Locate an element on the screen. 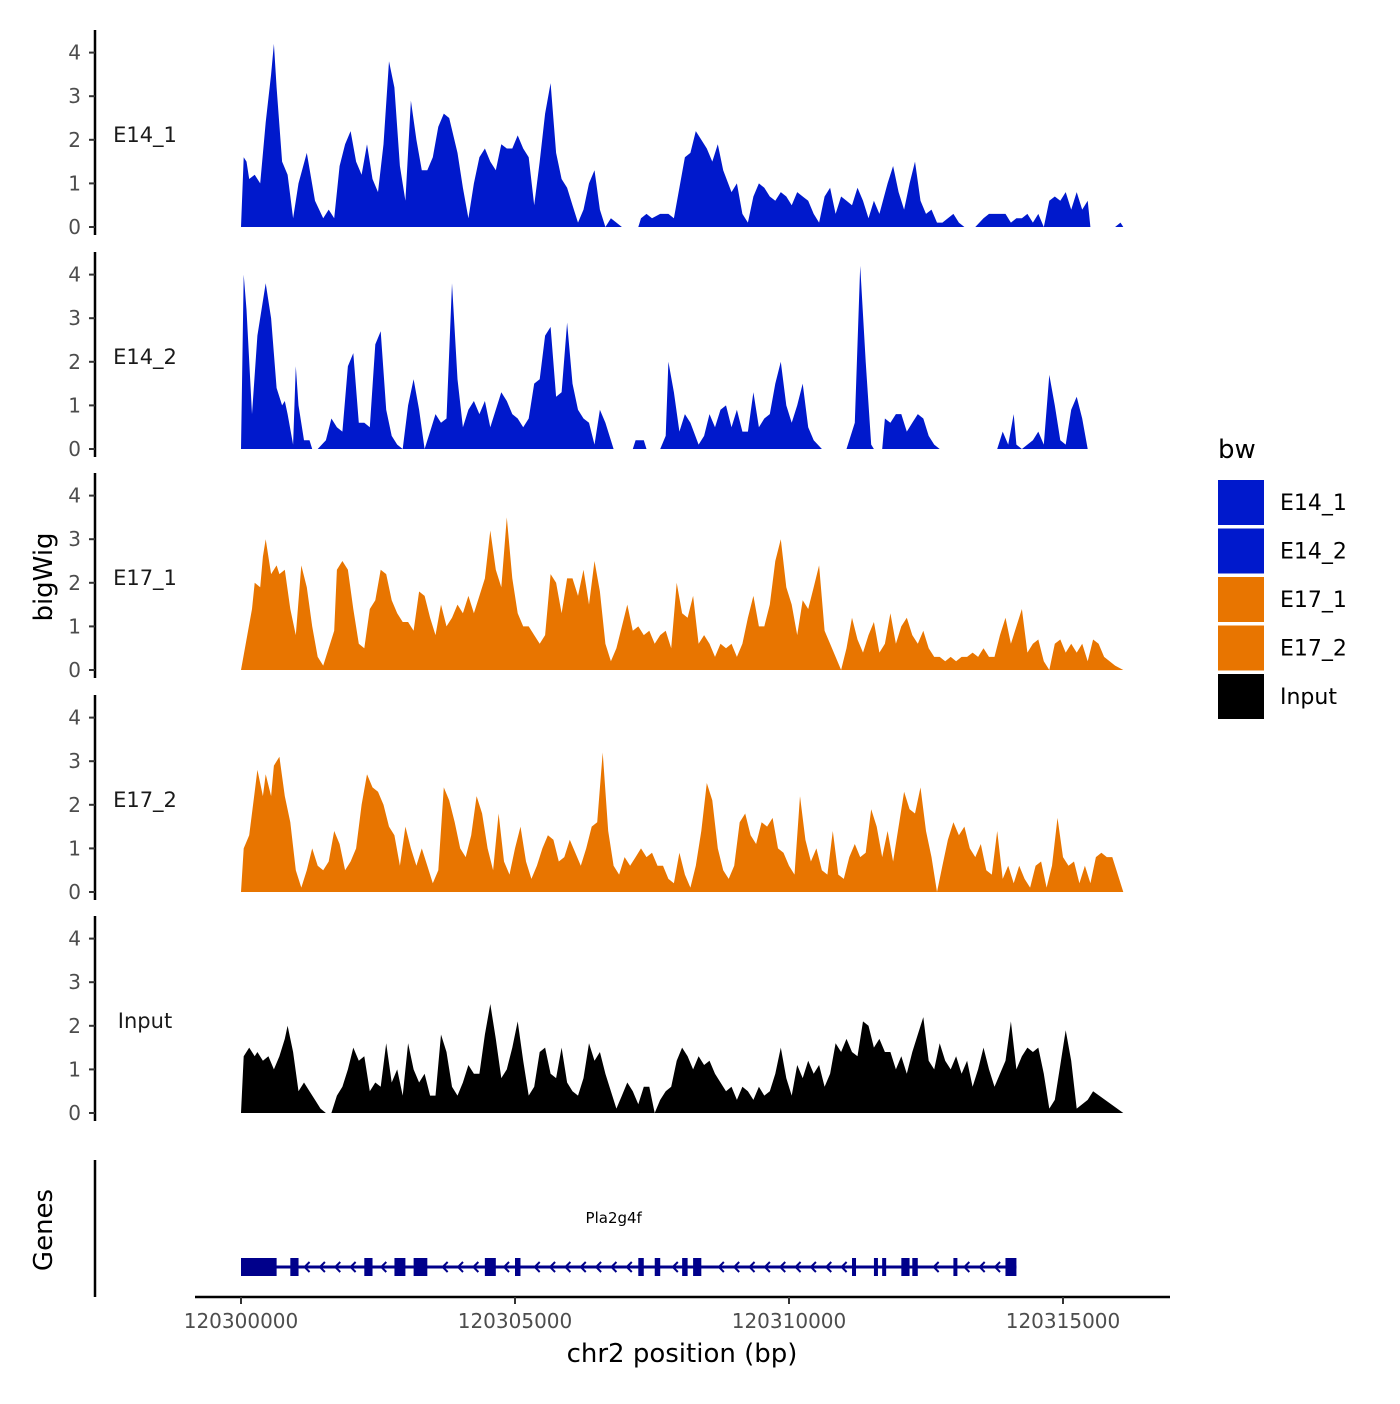 The image size is (1400, 1404). legend-label: E14_2 is located at coordinates (1313, 552).